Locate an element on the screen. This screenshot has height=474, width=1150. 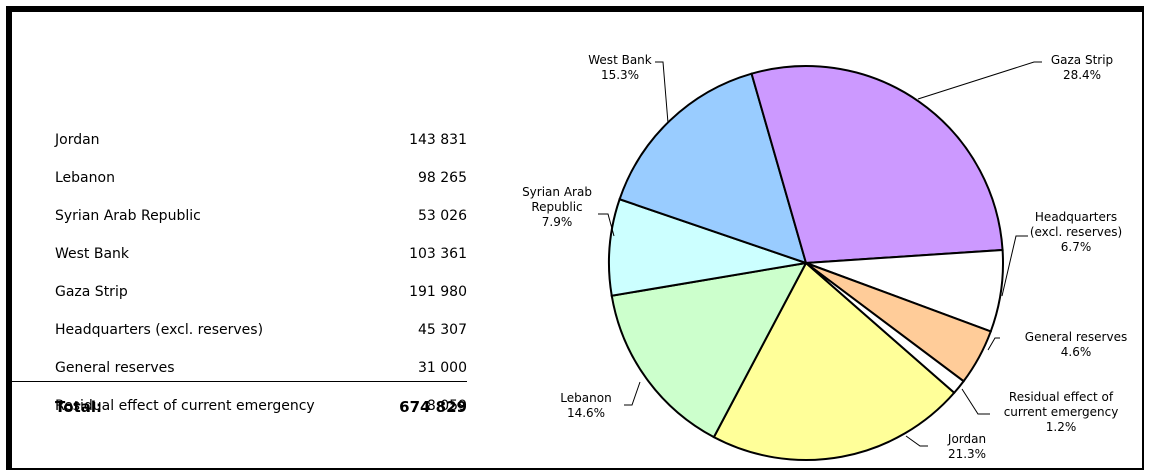
row-label: Headquarters (excl. reserves) is located at coordinates (159, 330).